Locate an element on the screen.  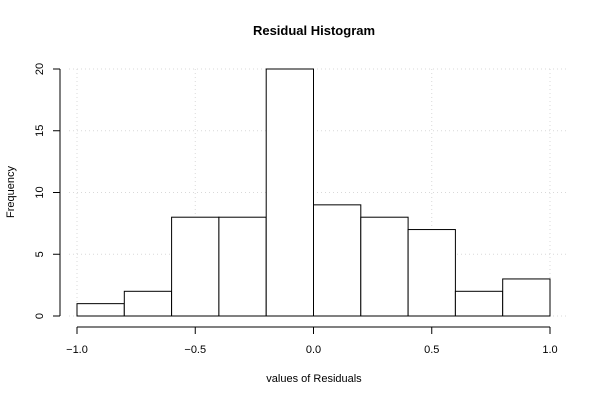
x-tick-label-3: 0.5 is located at coordinates (431, 350).